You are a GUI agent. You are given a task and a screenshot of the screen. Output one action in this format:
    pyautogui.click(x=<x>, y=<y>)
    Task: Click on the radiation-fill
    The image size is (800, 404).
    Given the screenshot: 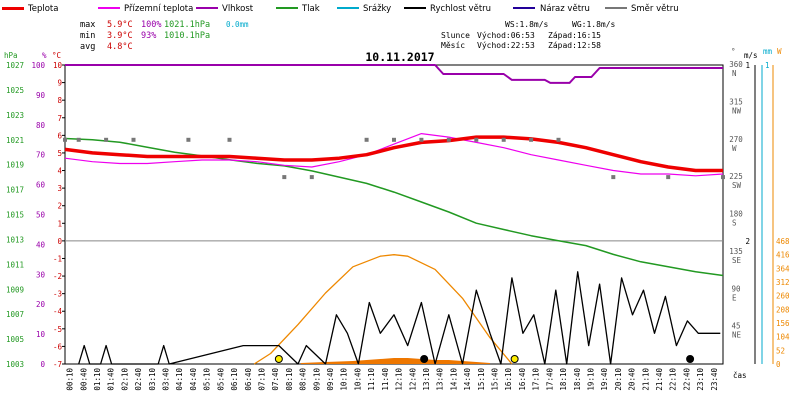 What is the action you would take?
    pyautogui.click(x=395, y=361)
    